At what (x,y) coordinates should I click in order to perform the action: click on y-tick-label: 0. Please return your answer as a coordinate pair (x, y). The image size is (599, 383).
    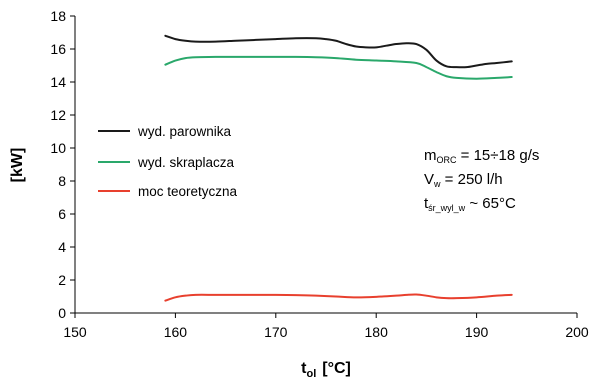
    Looking at the image, I should click on (62, 313).